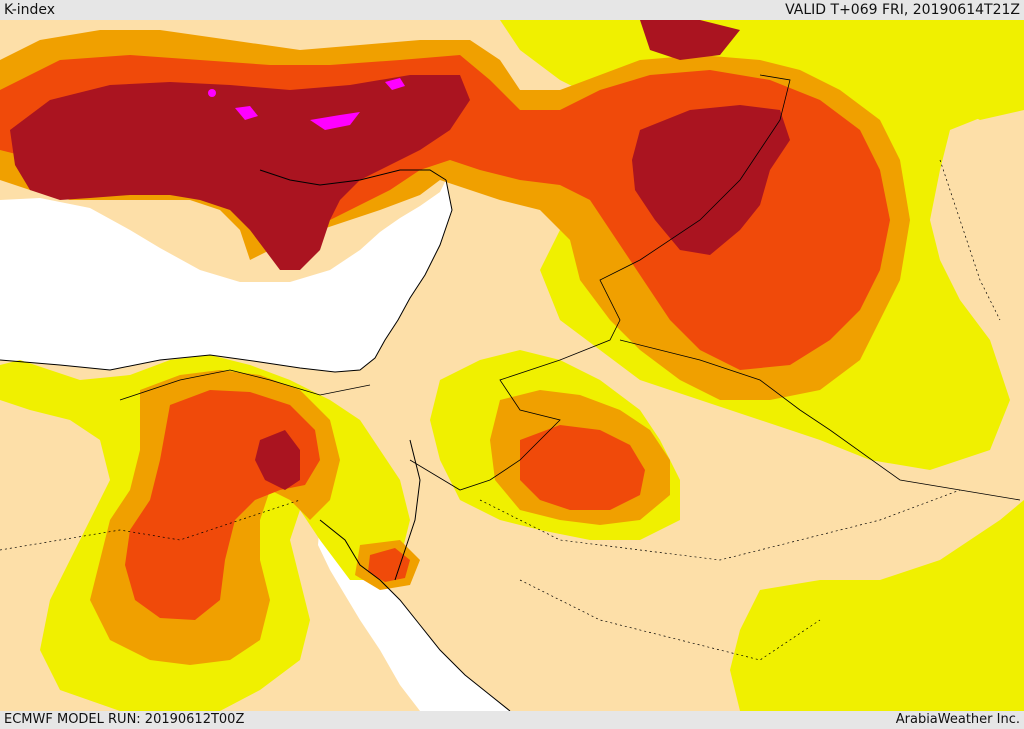 The image size is (1024, 729). Describe the element at coordinates (957, 719) in the screenshot. I see `credit-label: ArabiaWeather Inc.` at that location.